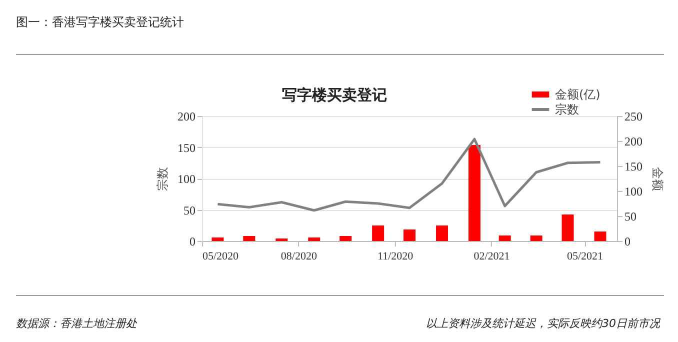 The height and width of the screenshot is (342, 678). What do you see at coordinates (100, 22) in the screenshot?
I see `text: 图一：香港写字楼买卖登记统计` at bounding box center [100, 22].